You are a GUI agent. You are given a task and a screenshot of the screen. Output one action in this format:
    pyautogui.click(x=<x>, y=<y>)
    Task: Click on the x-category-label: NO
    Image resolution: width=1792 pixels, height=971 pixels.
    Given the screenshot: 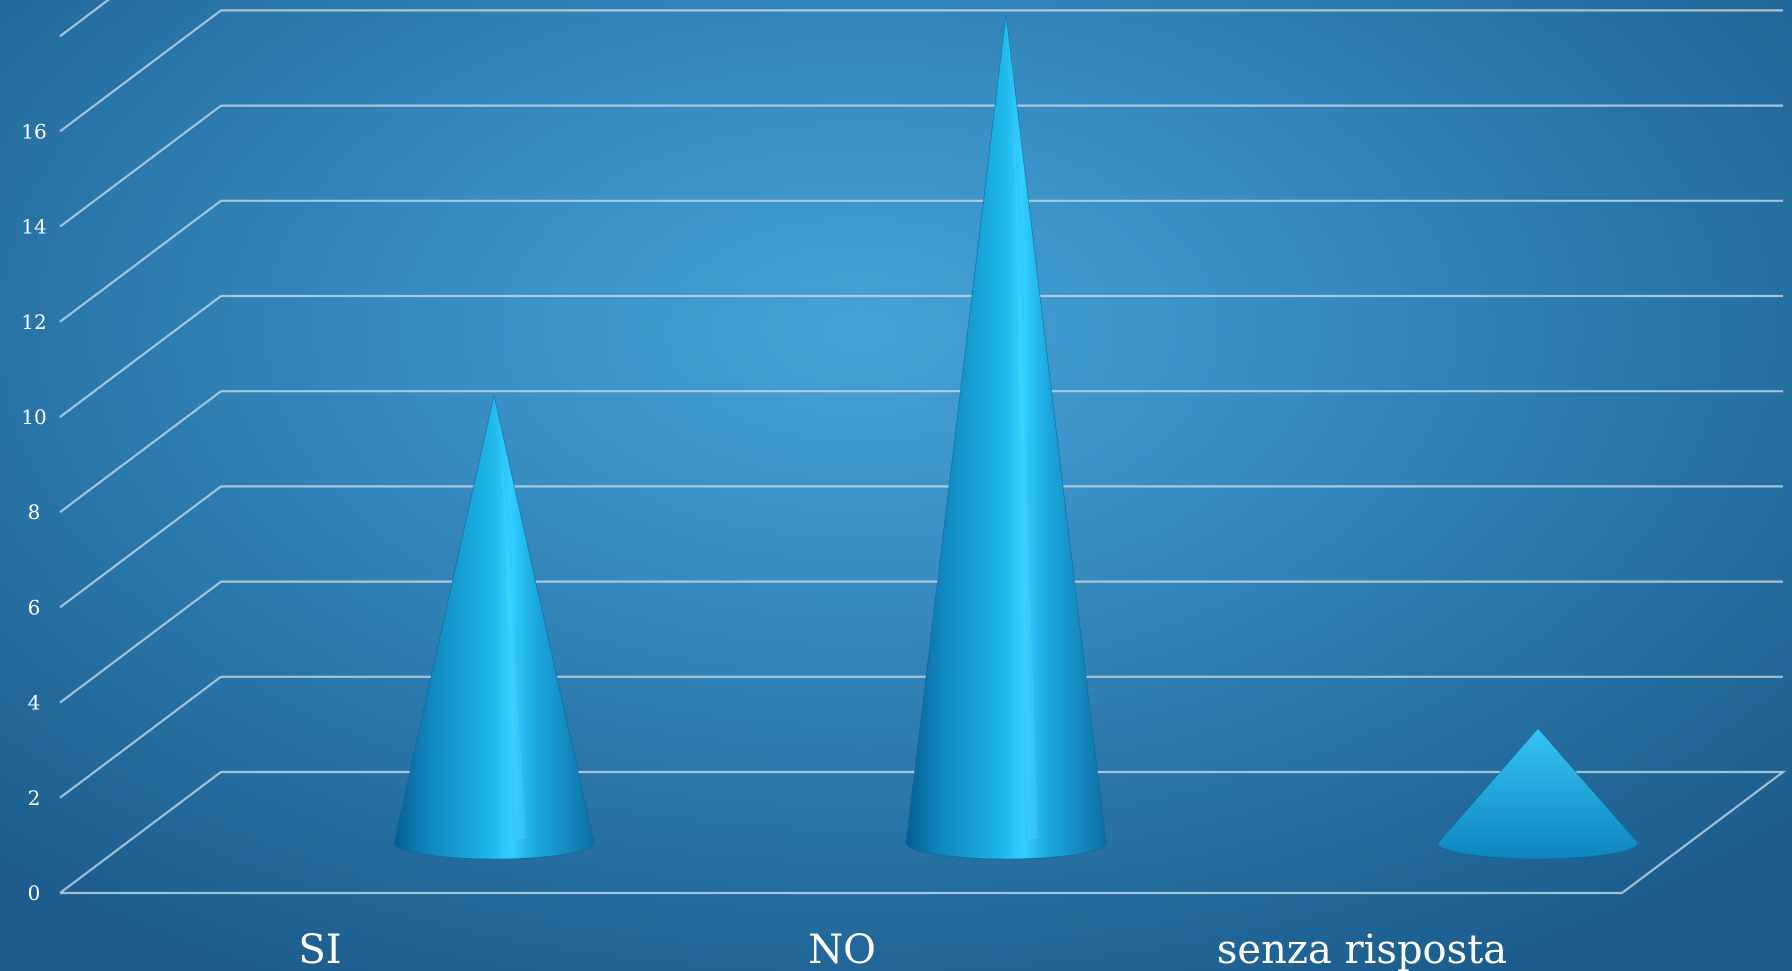 What is the action you would take?
    pyautogui.click(x=842, y=949)
    